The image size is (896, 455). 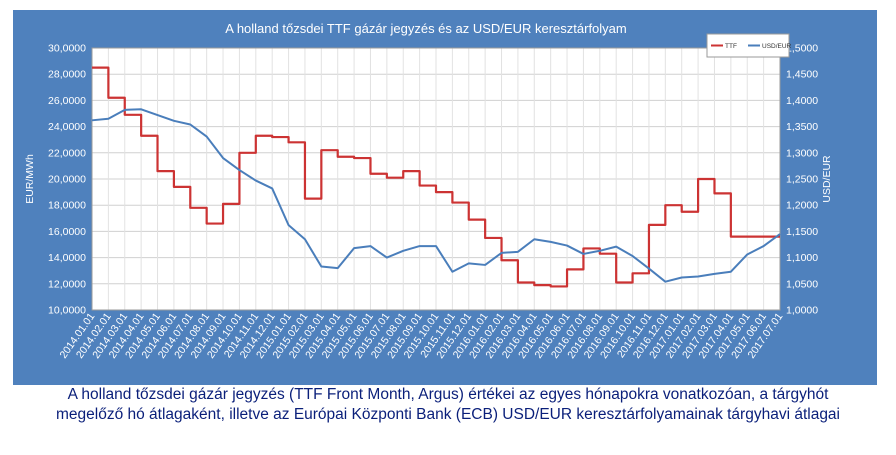 What do you see at coordinates (802, 232) in the screenshot?
I see `y-tick-label-right: 1,1500` at bounding box center [802, 232].